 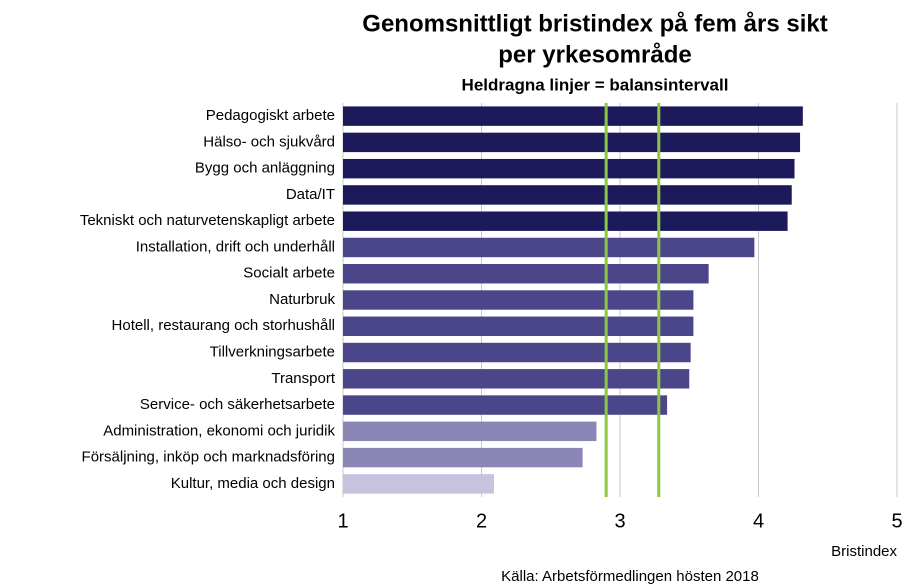 What do you see at coordinates (302, 299) in the screenshot?
I see `category-label: Naturbruk` at bounding box center [302, 299].